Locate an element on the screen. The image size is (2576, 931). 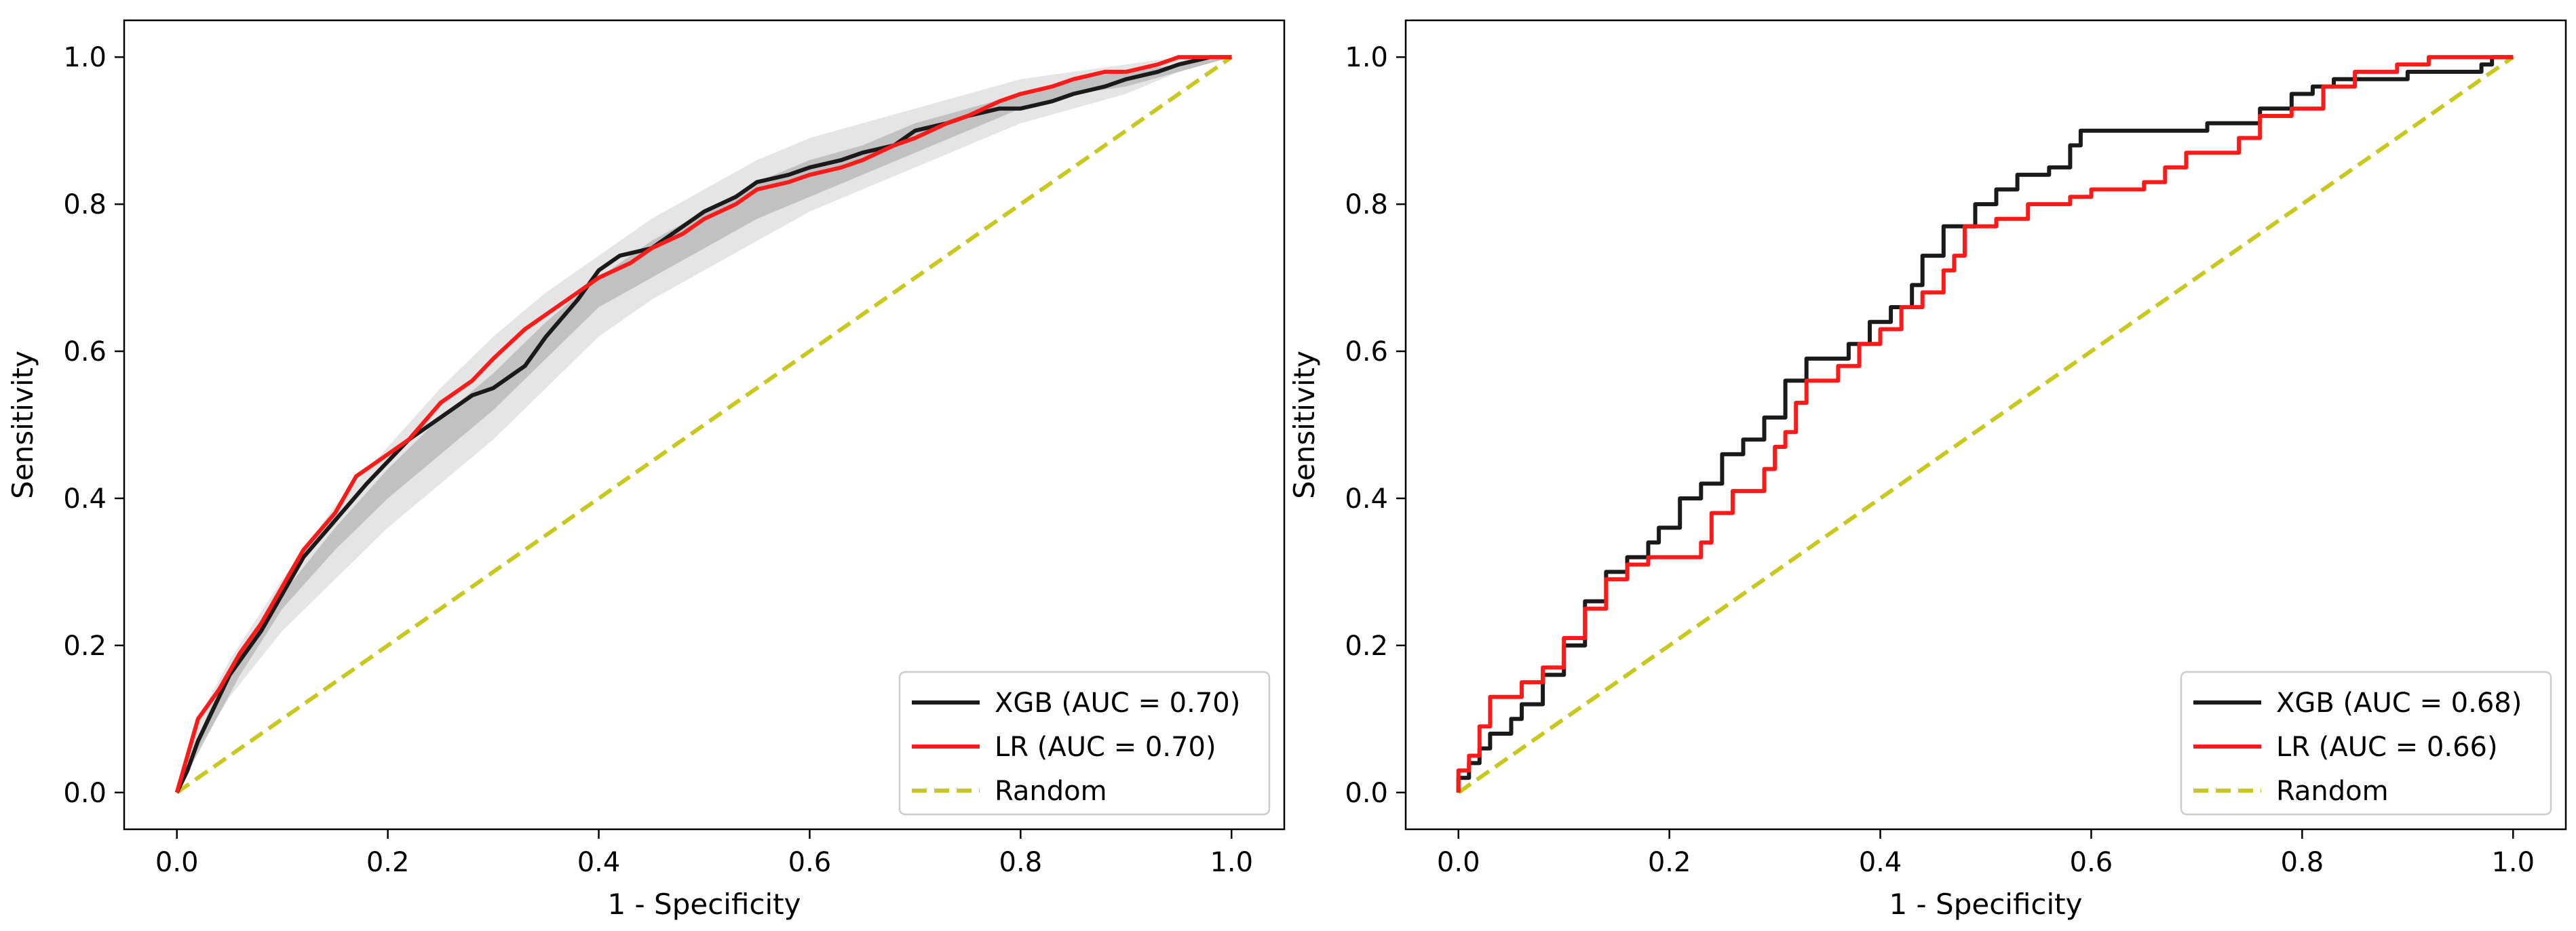
legend: XGB (AUC = 0.70) LR (AUC = 0.70) Random is located at coordinates (1084, 744).